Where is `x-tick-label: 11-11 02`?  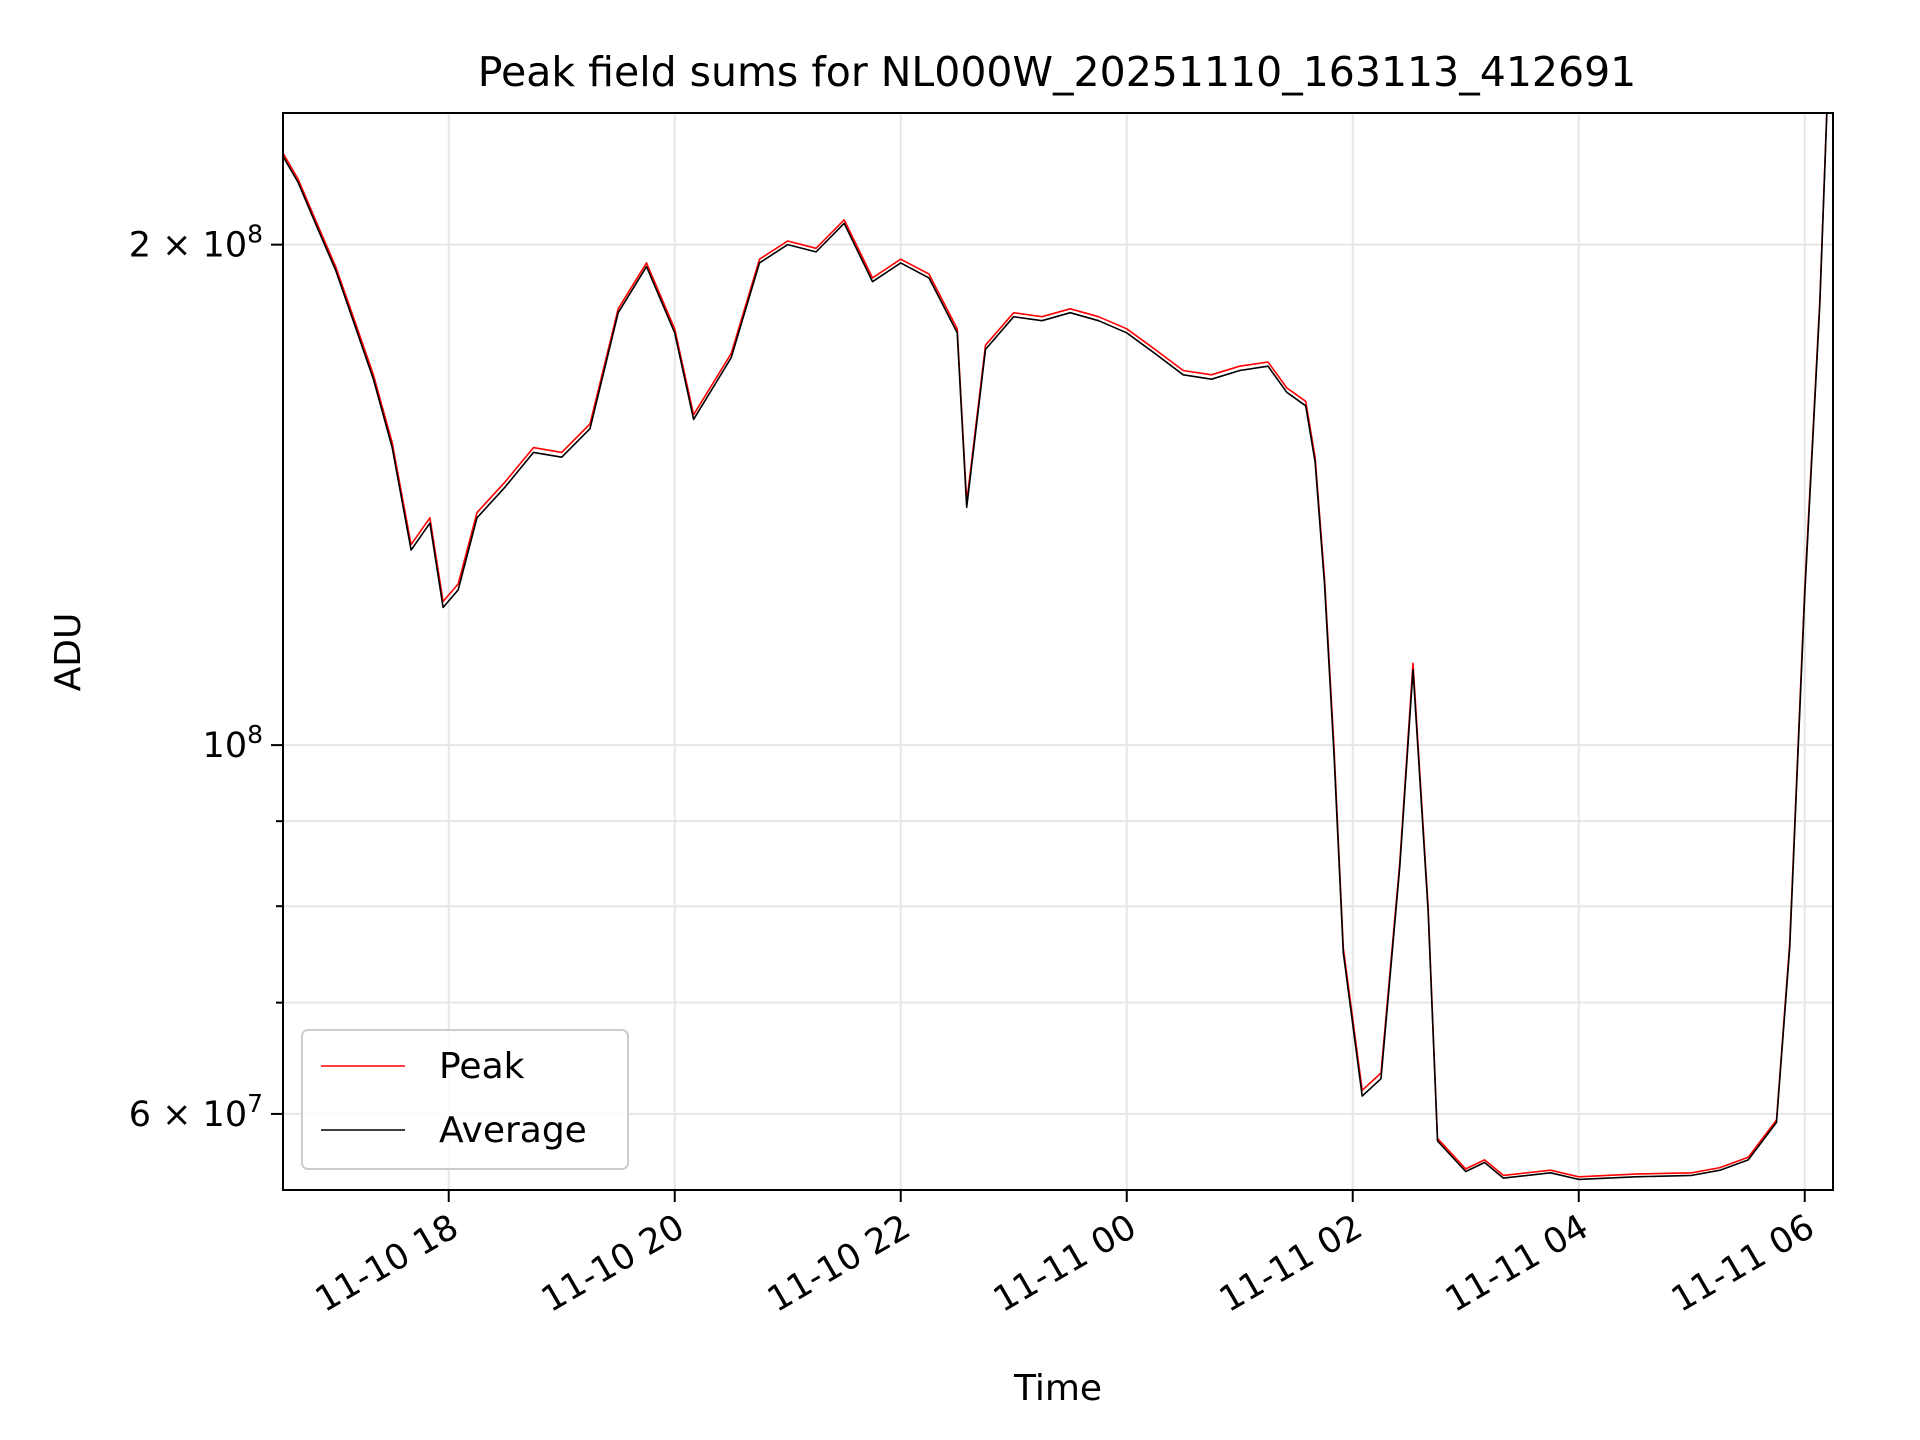
x-tick-label: 11-11 02 is located at coordinates (1291, 1263).